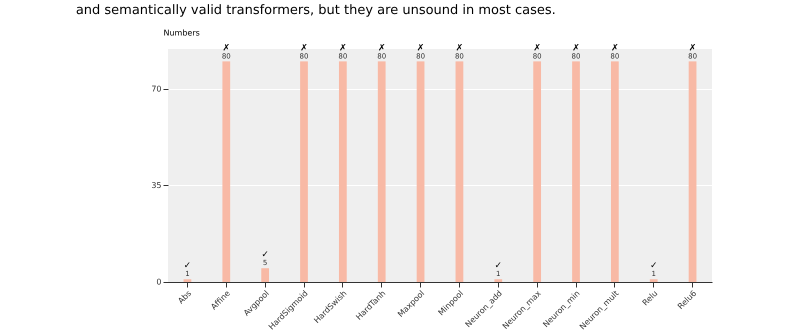 This screenshot has height=336, width=797. I want to click on y-axis-title: Numbers, so click(182, 33).